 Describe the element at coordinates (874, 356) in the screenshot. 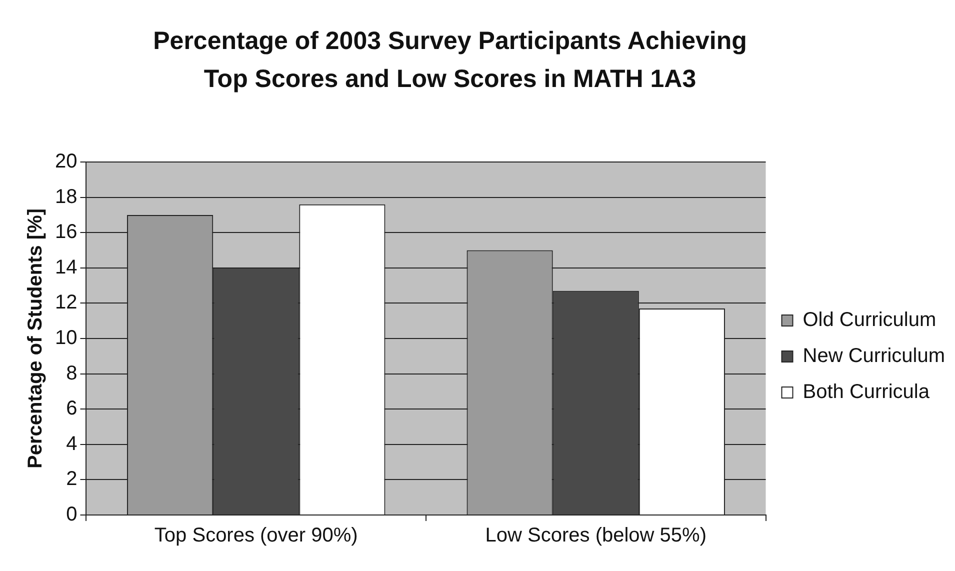

I see `legend-label: New Curriculum` at that location.